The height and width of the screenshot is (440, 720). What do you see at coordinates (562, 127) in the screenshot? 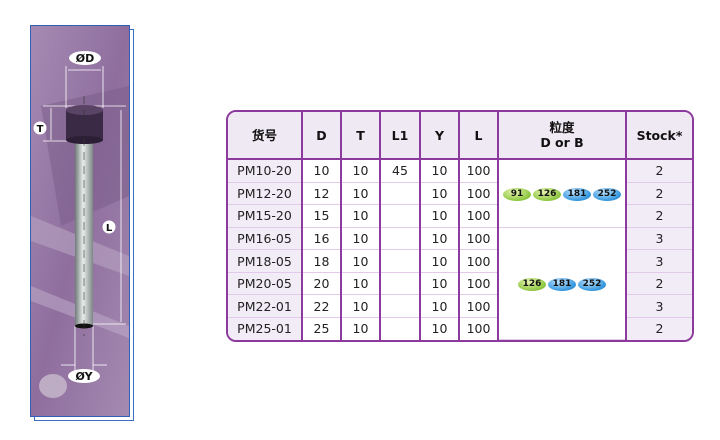
I see `header-grit-line1: 粒度` at bounding box center [562, 127].